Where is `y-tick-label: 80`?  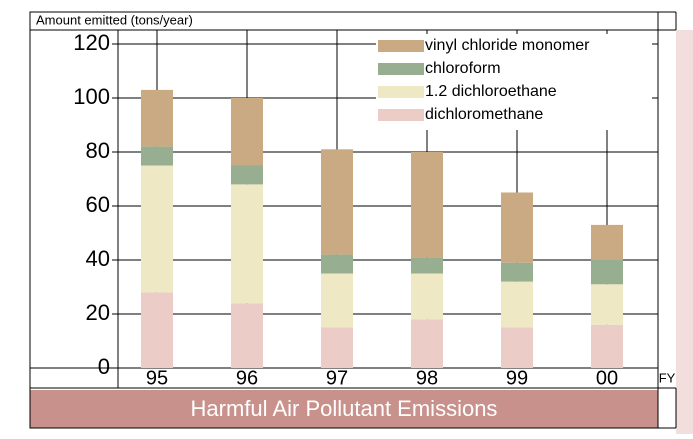
y-tick-label: 80 is located at coordinates (98, 150).